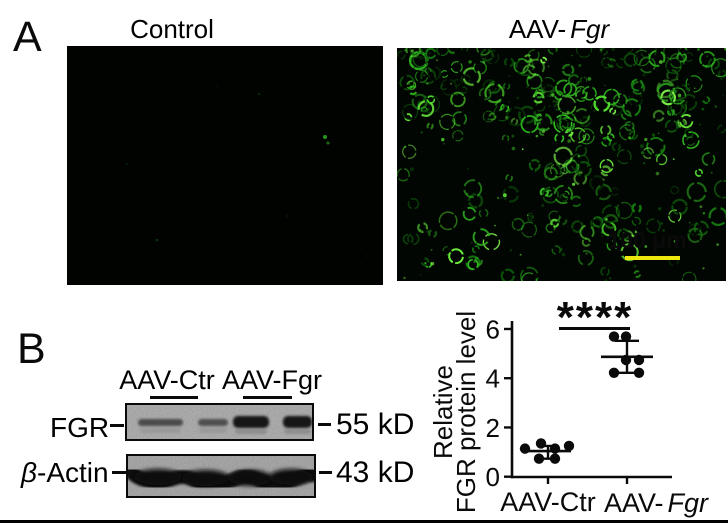 This screenshot has height=527, width=728. What do you see at coordinates (27, 37) in the screenshot?
I see `panel-a-label: A` at bounding box center [27, 37].